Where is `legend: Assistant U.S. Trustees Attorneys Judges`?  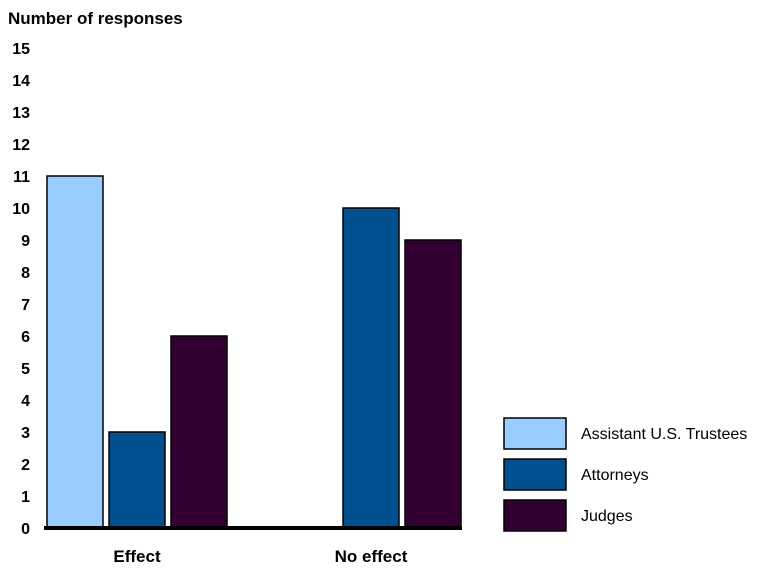
legend: Assistant U.S. Trustees Attorneys Judges is located at coordinates (625, 474).